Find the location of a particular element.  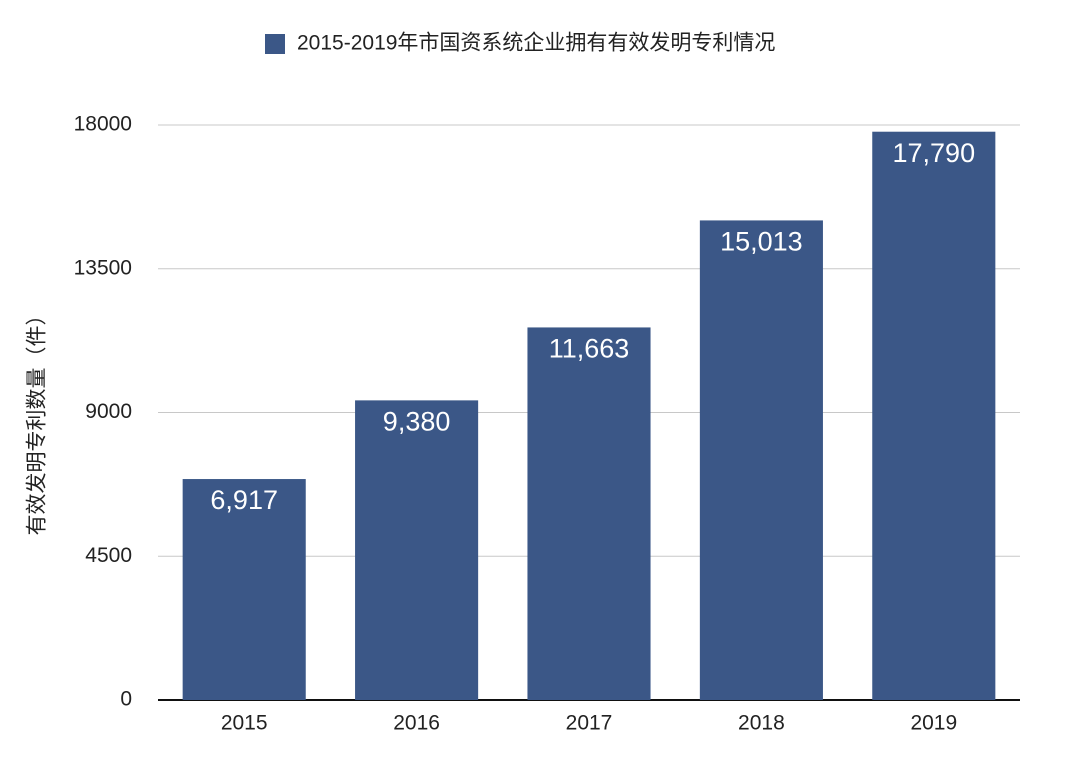

value-label: 17,790 is located at coordinates (934, 153).